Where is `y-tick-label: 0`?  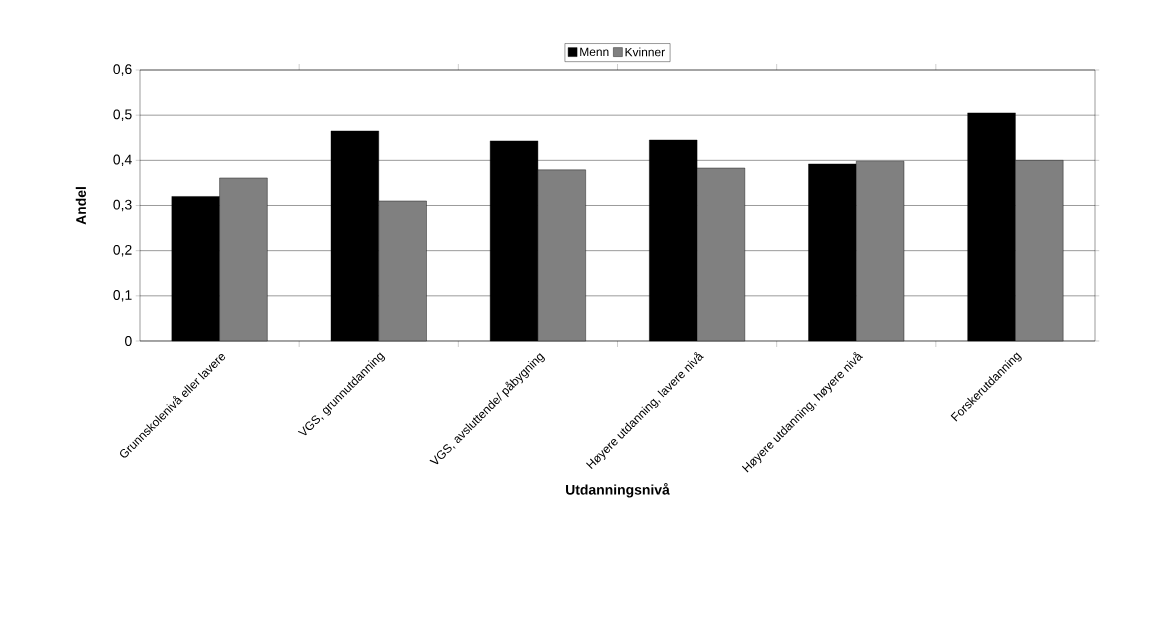
y-tick-label: 0 is located at coordinates (128, 341).